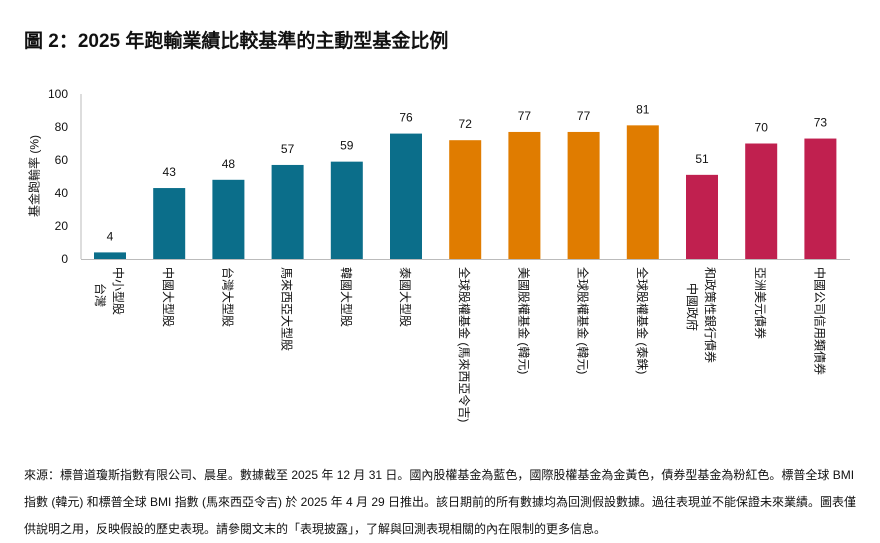 Image resolution: width=880 pixels, height=543 pixels. What do you see at coordinates (692, 307) in the screenshot?
I see `x-tick-label-line: 中國政府` at bounding box center [692, 307].